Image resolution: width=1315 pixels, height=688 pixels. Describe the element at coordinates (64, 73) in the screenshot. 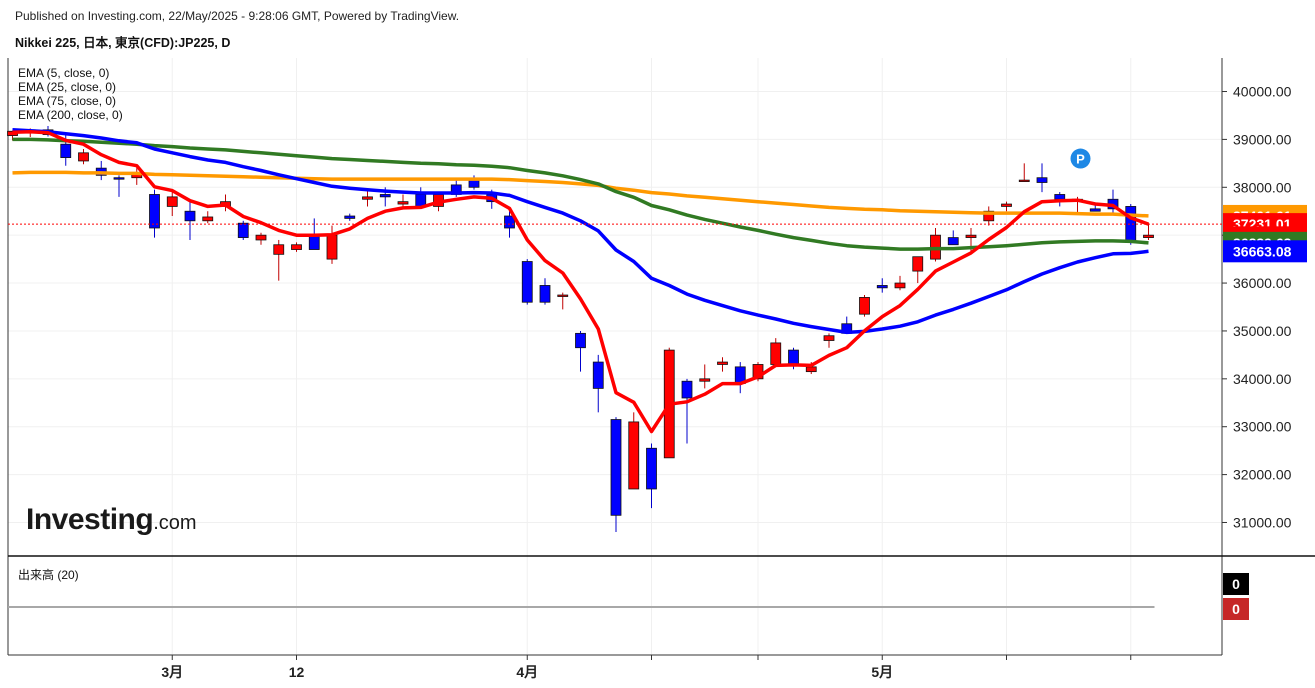

I see `legend-ema5: EMA (5, close, 0)` at that location.